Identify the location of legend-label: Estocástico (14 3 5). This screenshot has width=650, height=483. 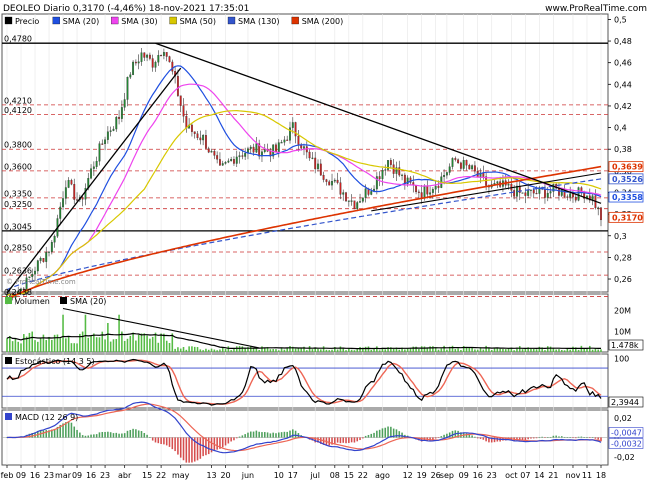
(55, 361).